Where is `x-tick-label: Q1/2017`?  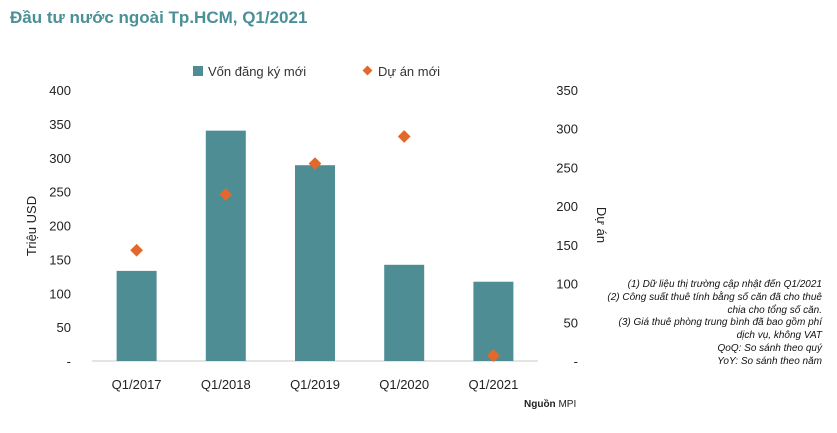
x-tick-label: Q1/2017 is located at coordinates (137, 384).